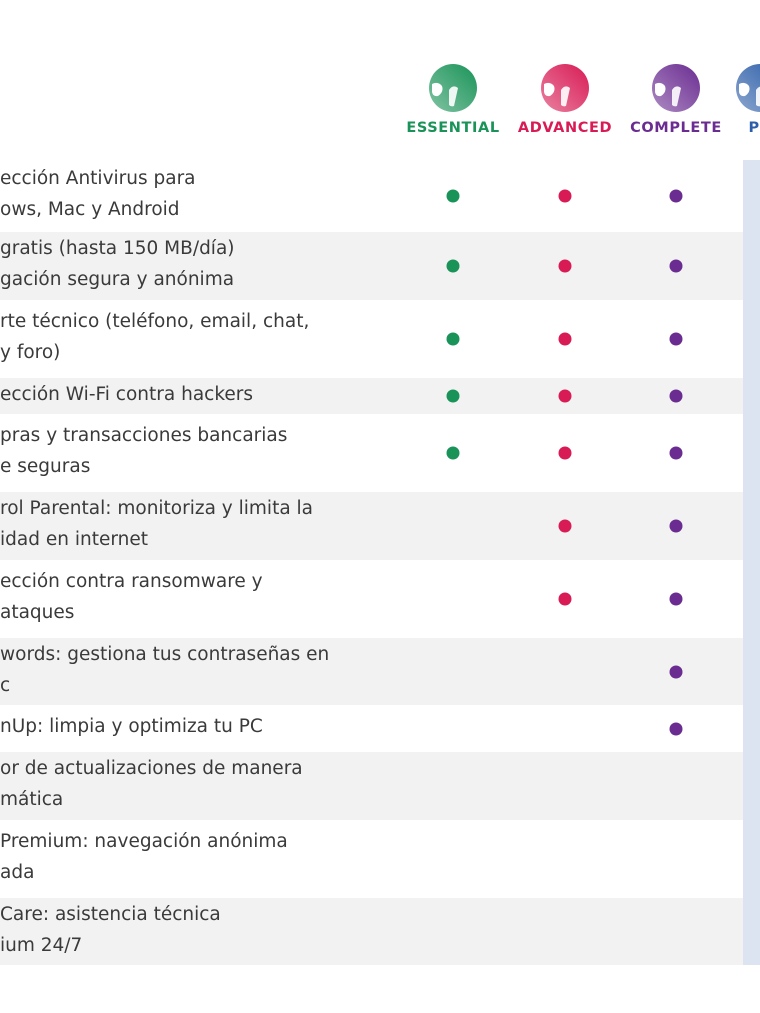  Describe the element at coordinates (131, 581) in the screenshot. I see `feature-text: ección contra ransomware y` at that location.